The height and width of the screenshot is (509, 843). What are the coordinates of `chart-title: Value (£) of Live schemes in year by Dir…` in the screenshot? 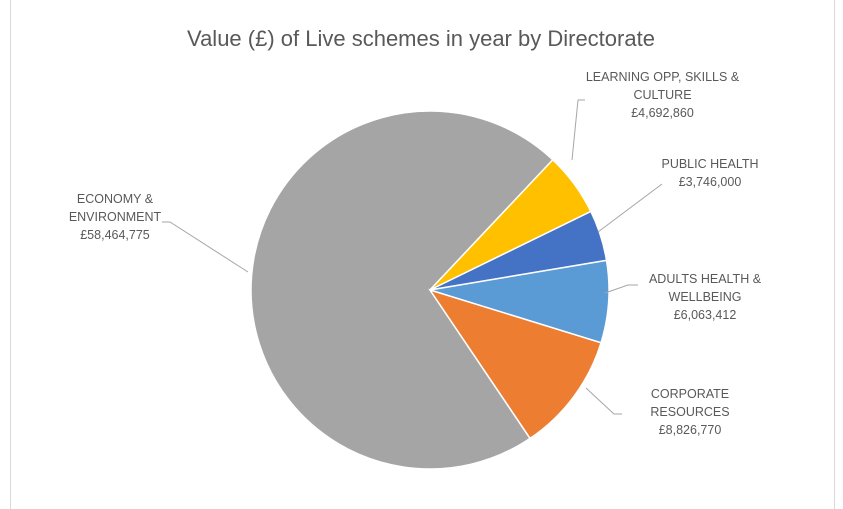 It's located at (421, 38).